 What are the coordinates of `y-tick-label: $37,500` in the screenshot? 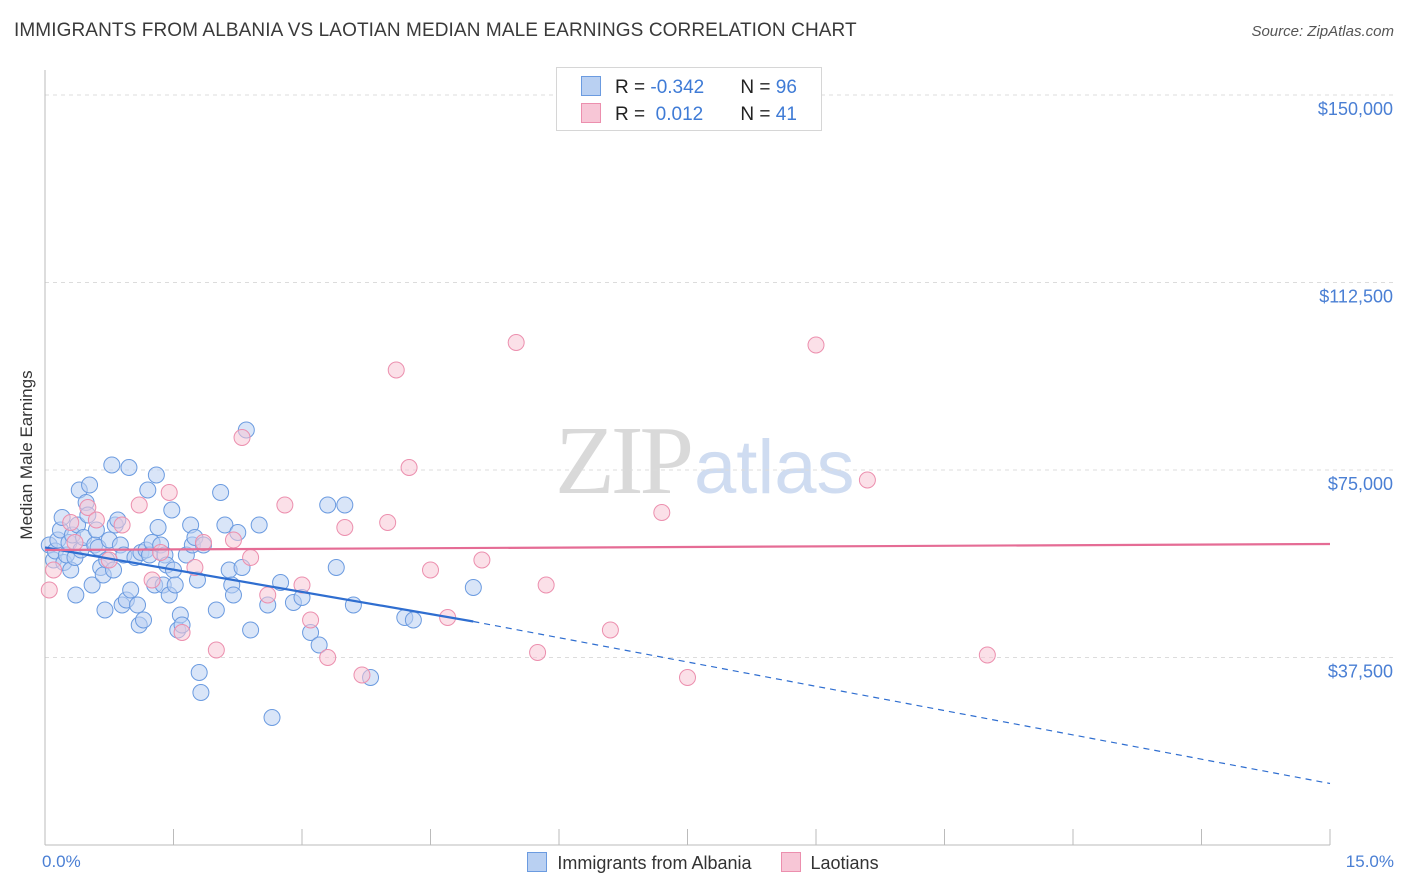 It's located at (1360, 672).